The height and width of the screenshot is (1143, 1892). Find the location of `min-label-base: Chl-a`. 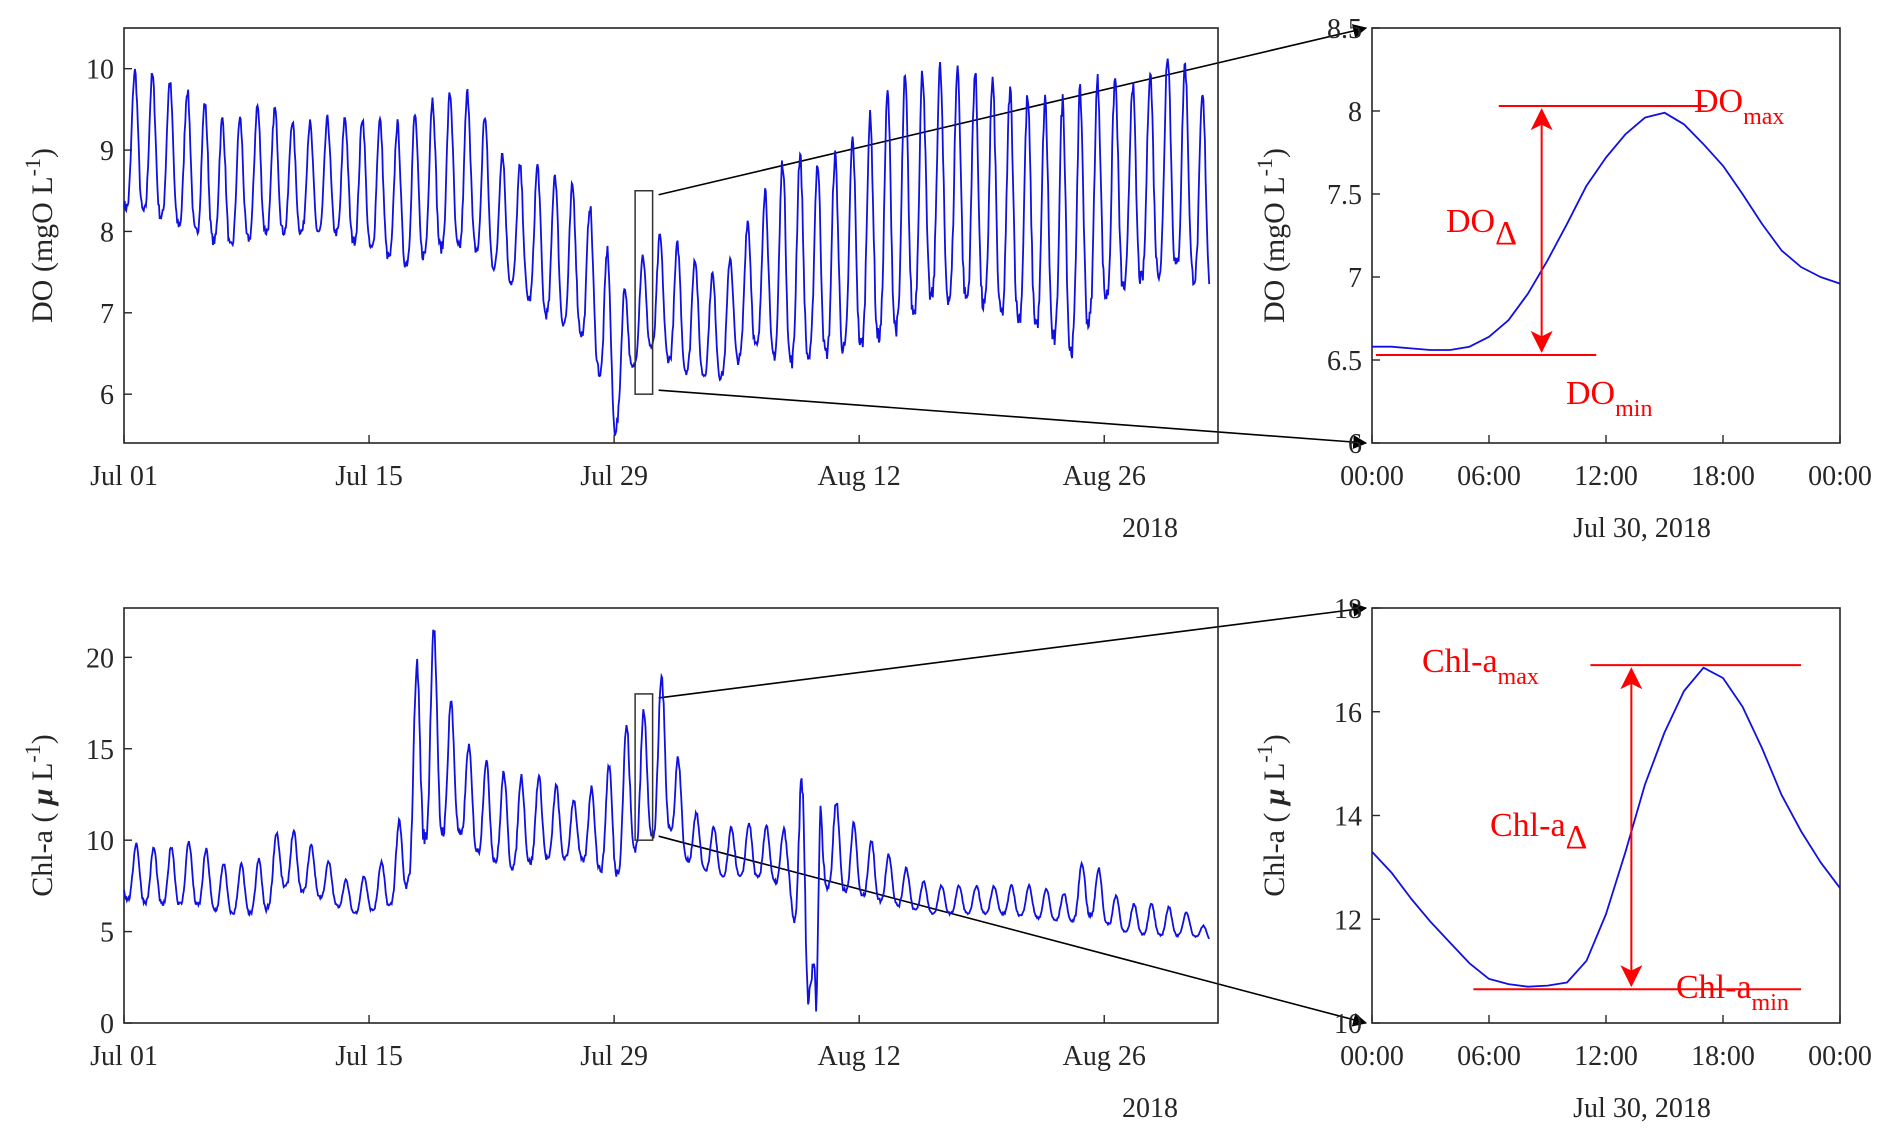

min-label-base: Chl-a is located at coordinates (1714, 987).